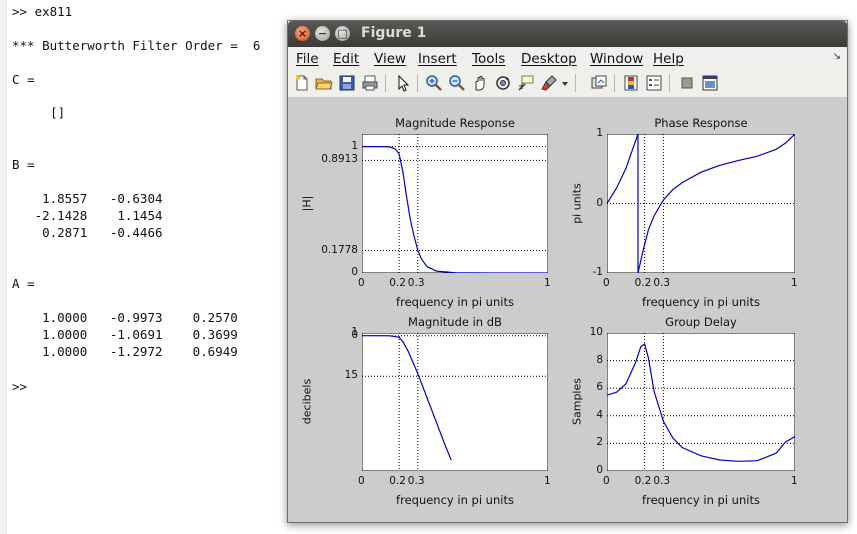 The image size is (857, 534). What do you see at coordinates (42, 11) in the screenshot?
I see `console-line: >> ex811` at bounding box center [42, 11].